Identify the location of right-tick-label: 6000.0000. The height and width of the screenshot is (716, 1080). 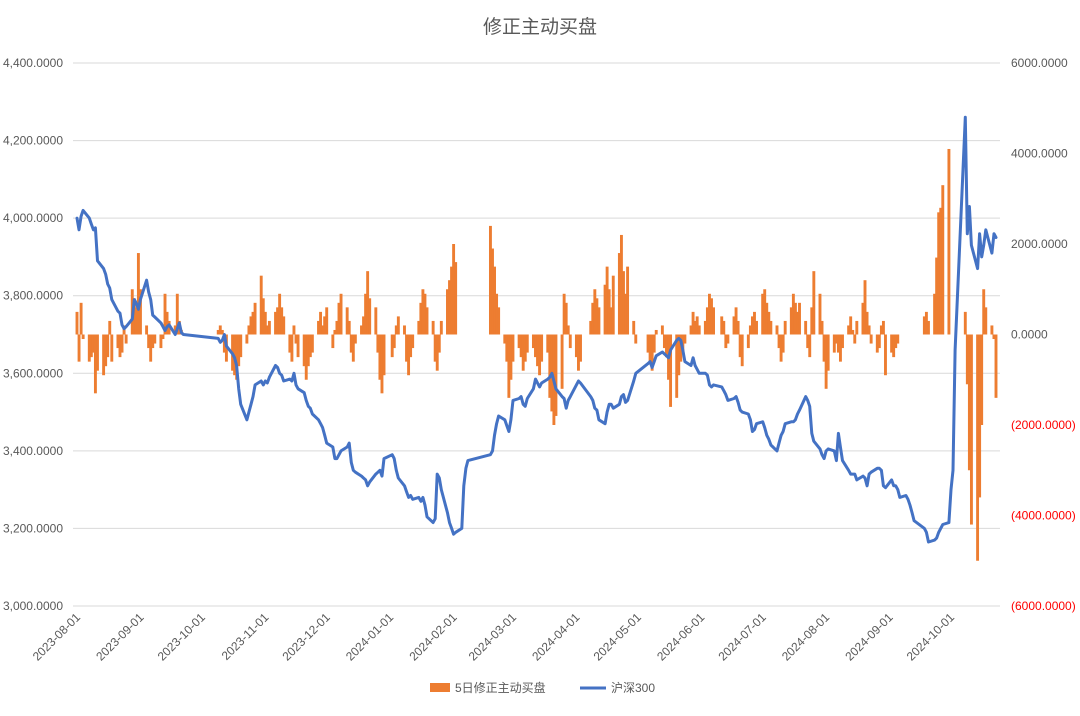
(1039, 63).